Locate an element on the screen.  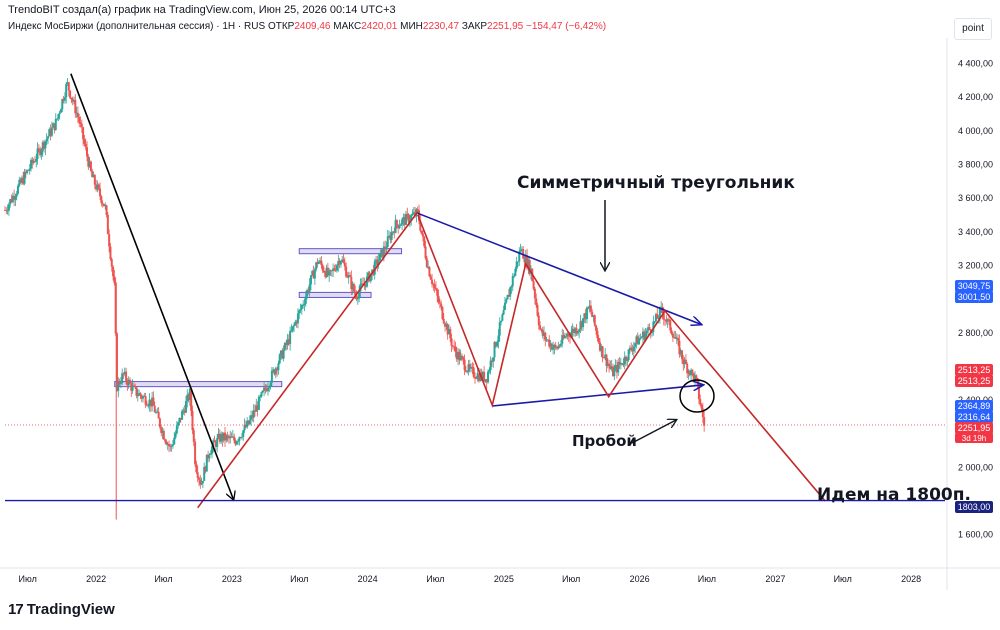
scale-mode-button: point is located at coordinates (973, 29).